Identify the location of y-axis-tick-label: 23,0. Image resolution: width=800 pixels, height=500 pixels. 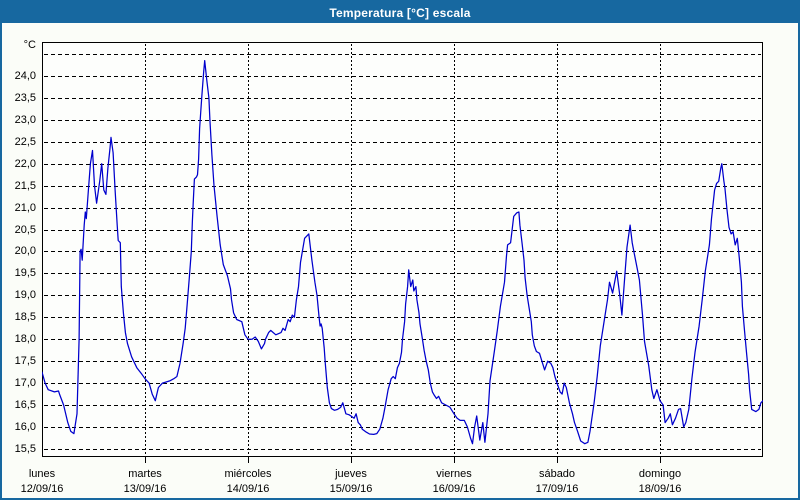
(25, 119).